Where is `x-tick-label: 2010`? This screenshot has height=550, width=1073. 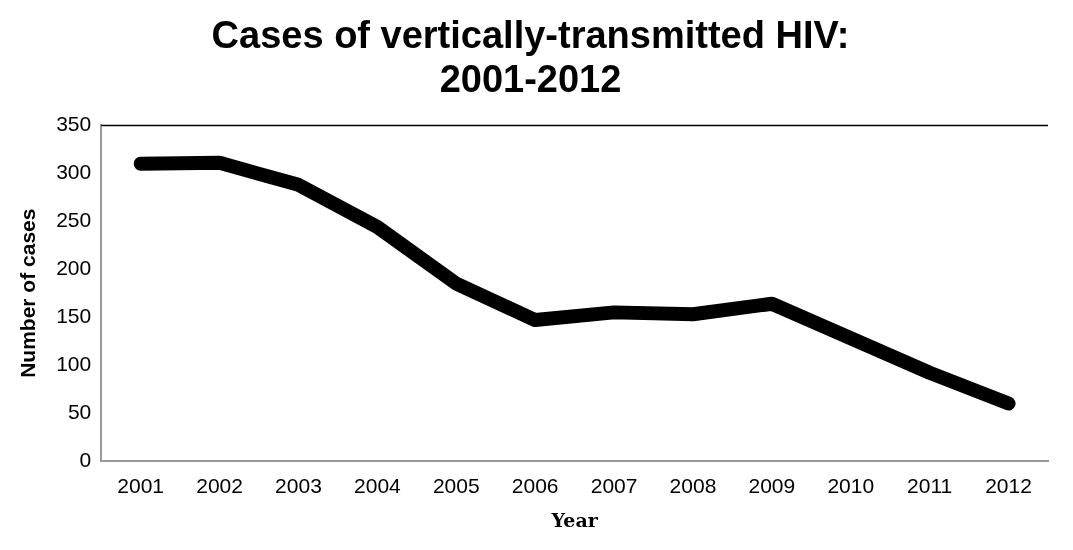 x-tick-label: 2010 is located at coordinates (851, 486).